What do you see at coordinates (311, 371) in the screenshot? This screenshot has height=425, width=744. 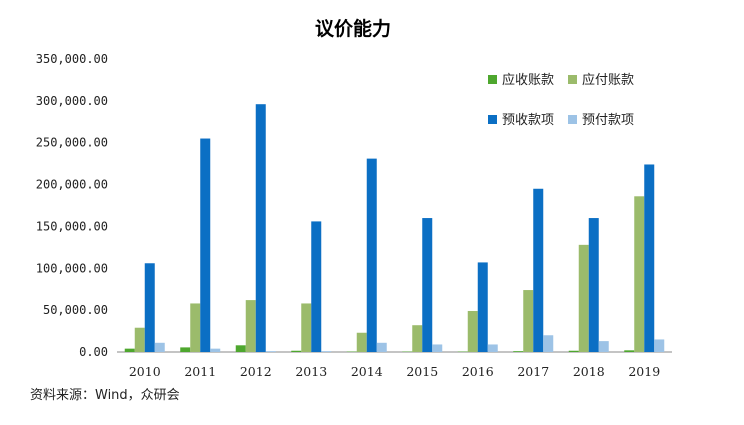 I see `x-tick-label: 2013` at bounding box center [311, 371].